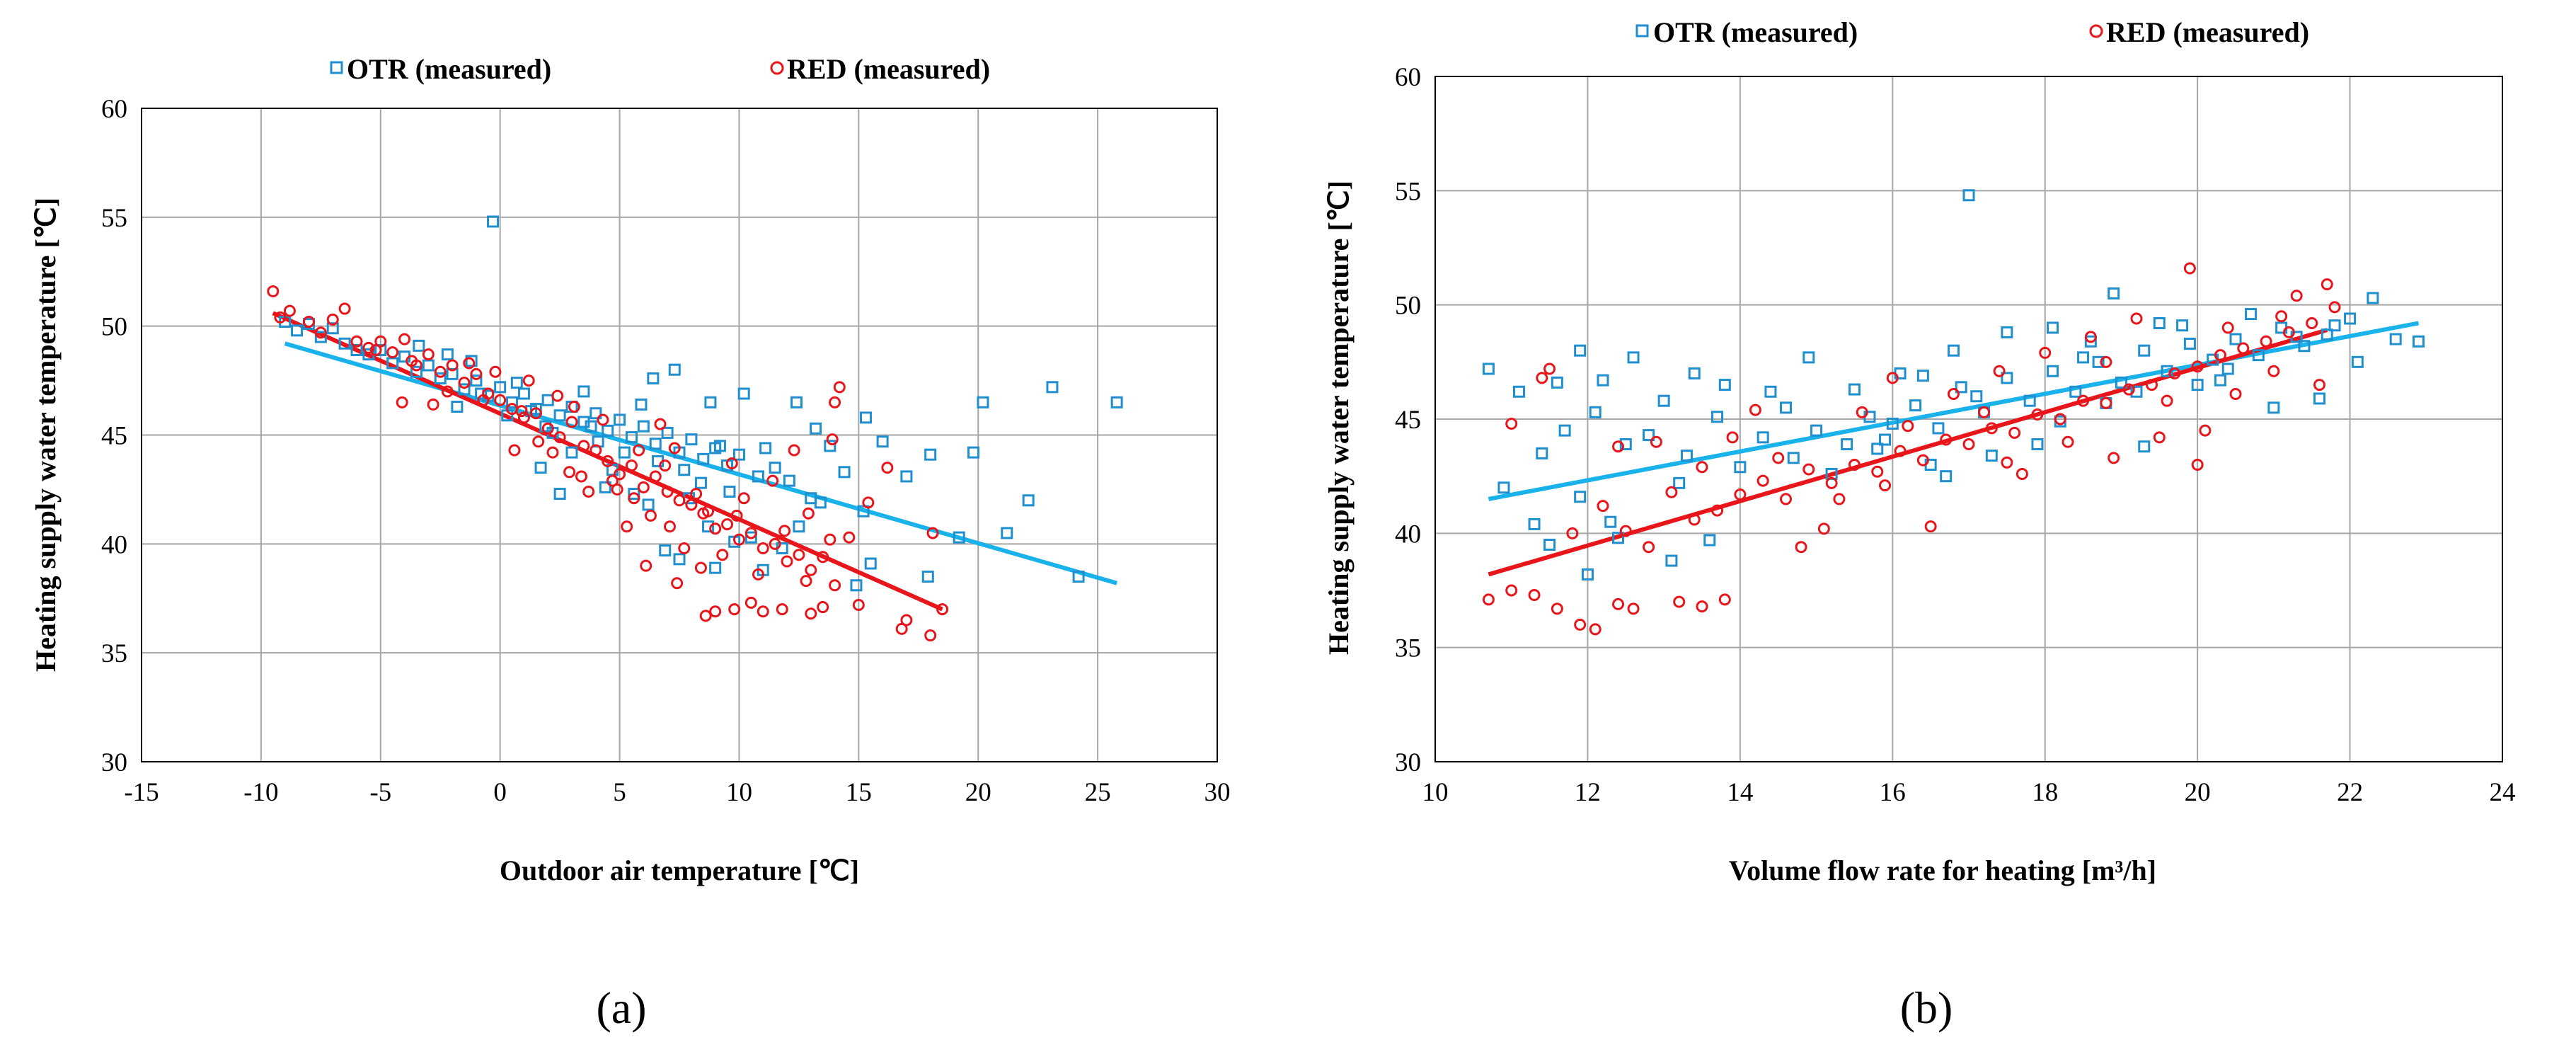 The height and width of the screenshot is (1052, 2576). Describe the element at coordinates (2350, 792) in the screenshot. I see `x-tick-label: 22` at that location.